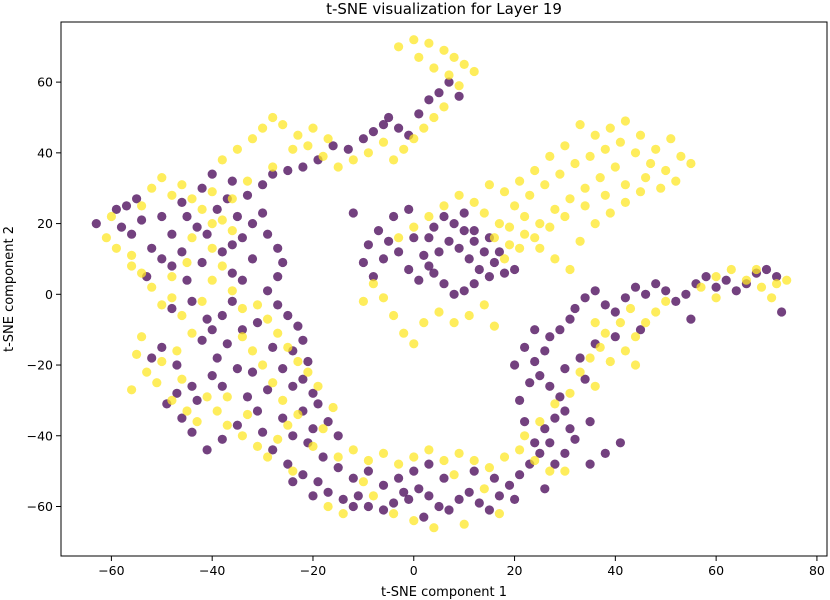 The height and width of the screenshot is (600, 830). I want to click on x-tick-label: 0, so click(414, 570).